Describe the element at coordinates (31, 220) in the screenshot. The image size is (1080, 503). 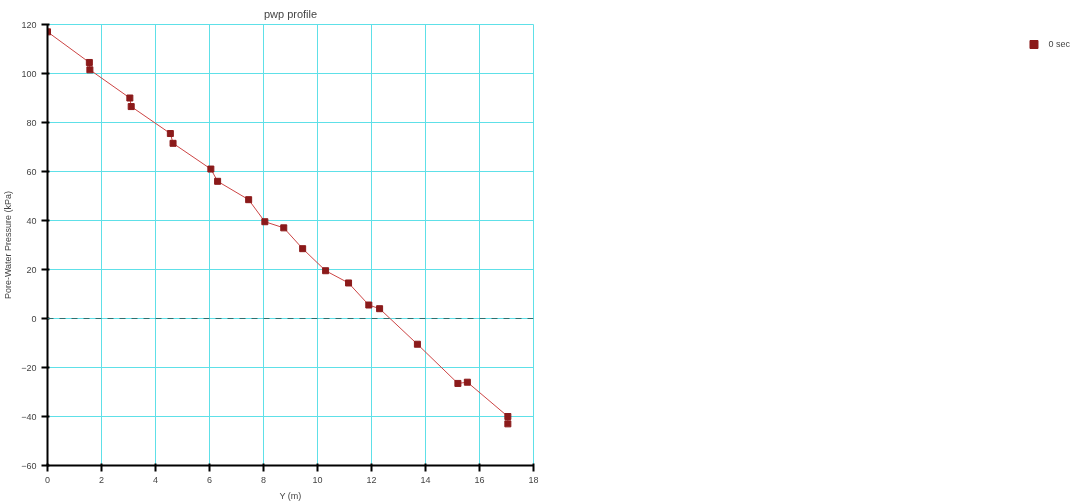
I see `y-tick-label: 40` at that location.